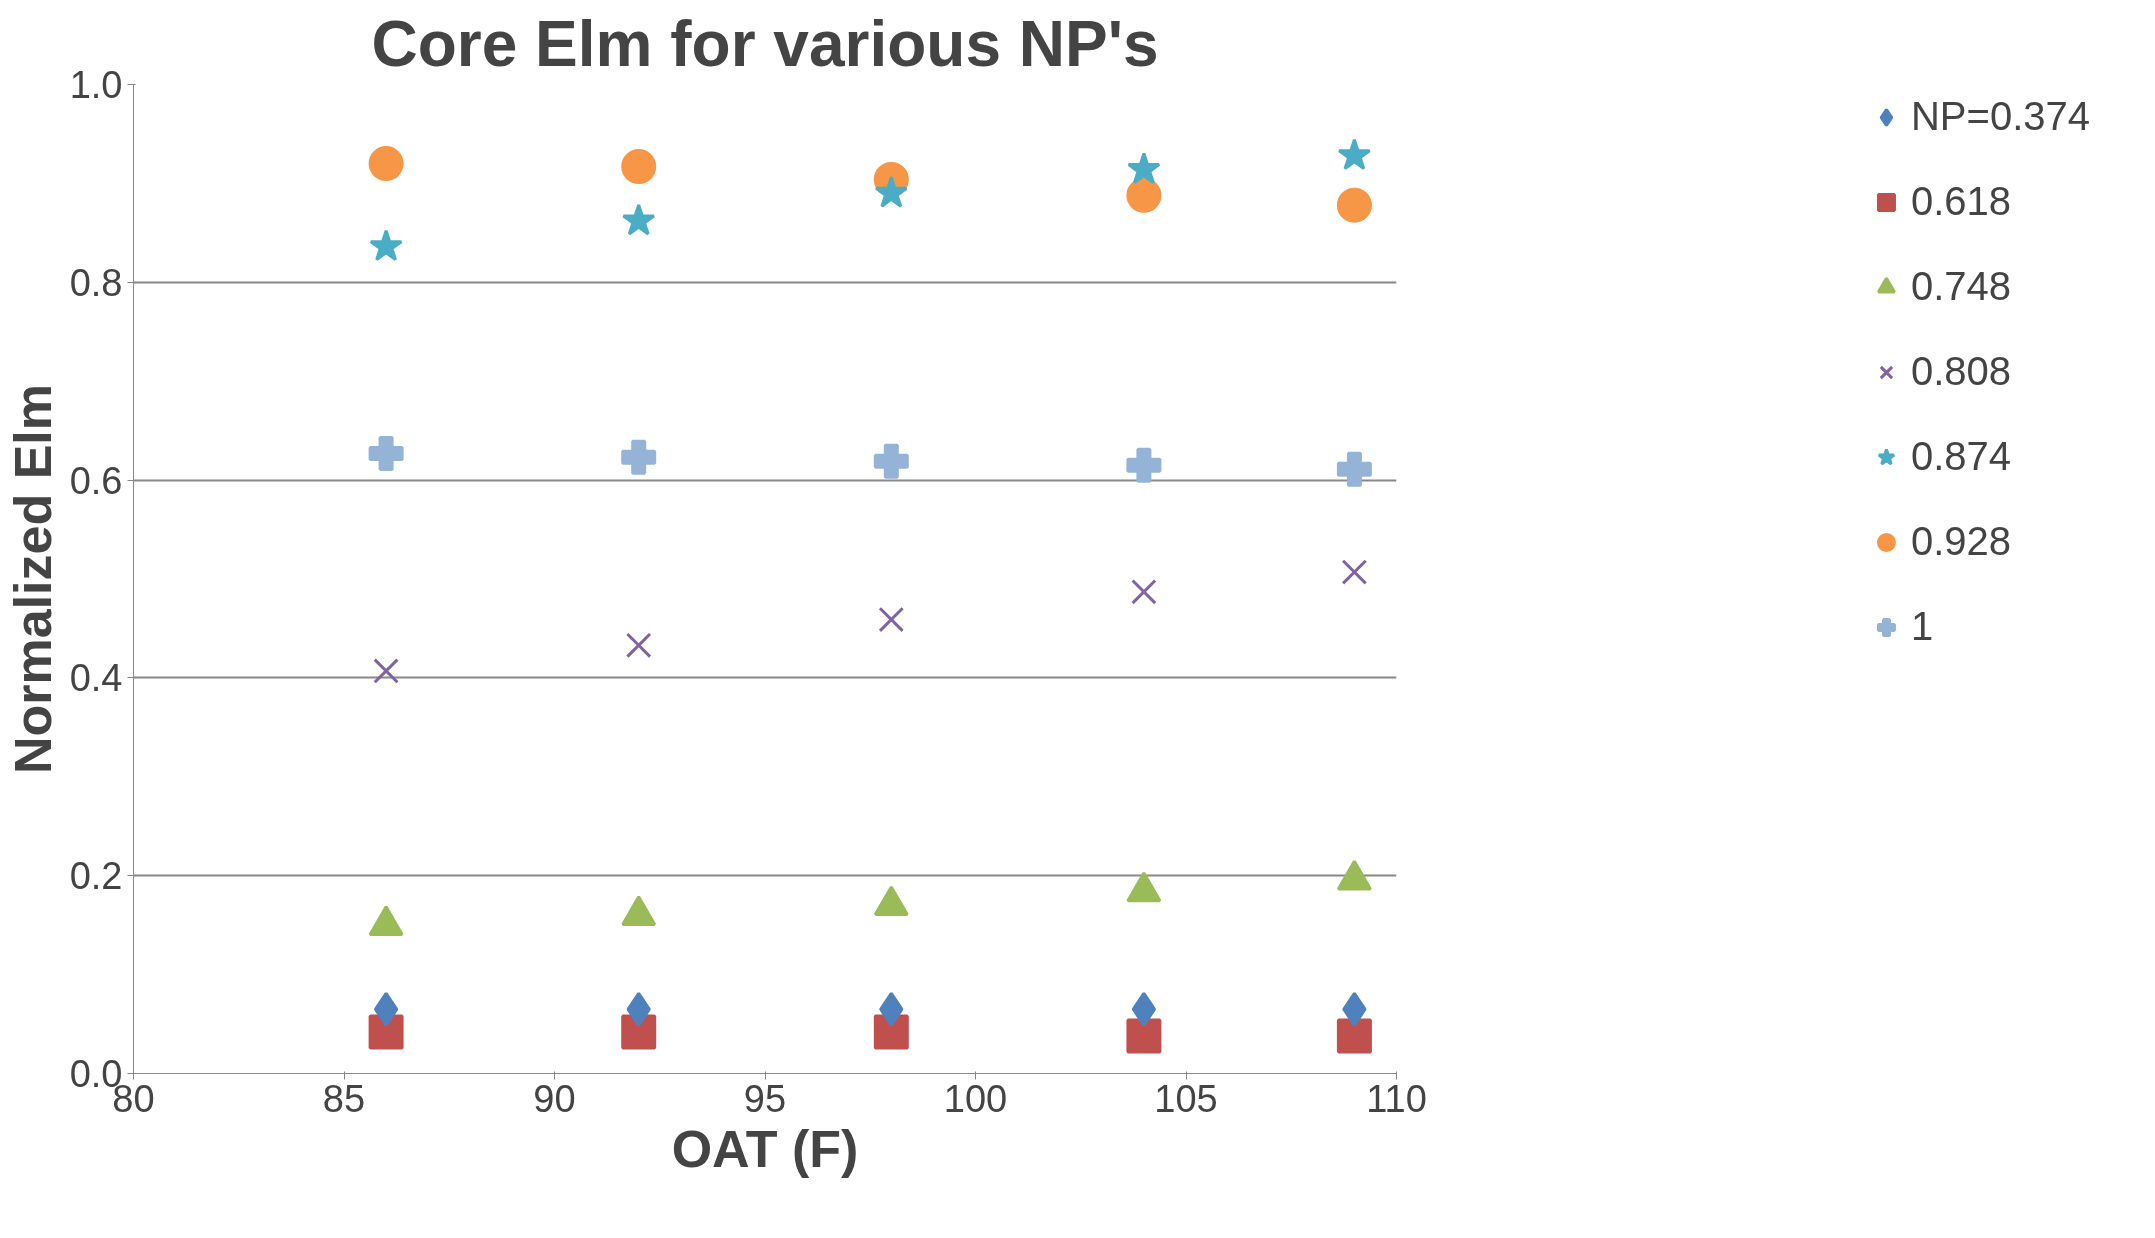 Image resolution: width=2155 pixels, height=1238 pixels. What do you see at coordinates (765, 43) in the screenshot?
I see `chart-title: Core Elm for various NP's` at bounding box center [765, 43].